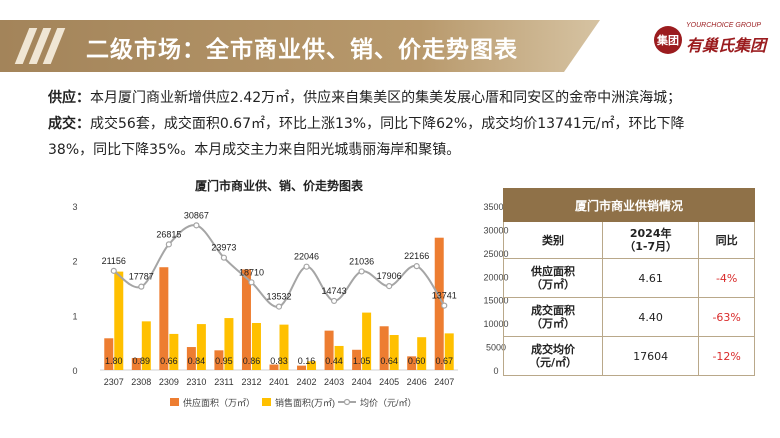  What do you see at coordinates (334, 361) in the screenshot?
I see `sales-data-label: 0.44` at bounding box center [334, 361].